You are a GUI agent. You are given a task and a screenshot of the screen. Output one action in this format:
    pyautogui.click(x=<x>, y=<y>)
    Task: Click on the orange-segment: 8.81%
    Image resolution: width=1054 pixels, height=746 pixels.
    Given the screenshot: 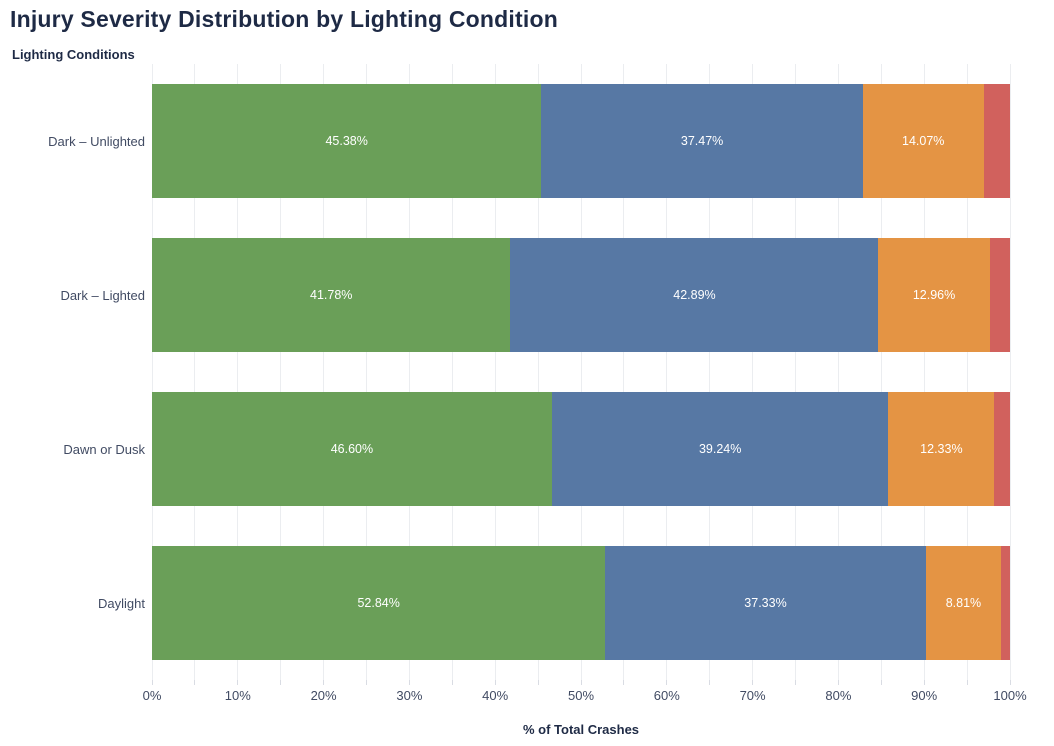 What is the action you would take?
    pyautogui.click(x=963, y=603)
    